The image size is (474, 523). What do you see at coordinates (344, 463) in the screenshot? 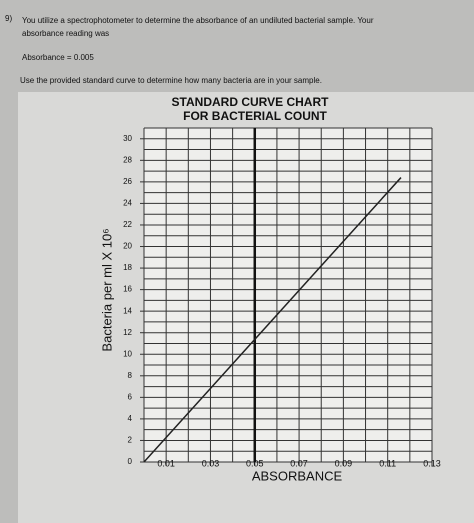
I see `x-tick-label: 0.09` at bounding box center [344, 463].